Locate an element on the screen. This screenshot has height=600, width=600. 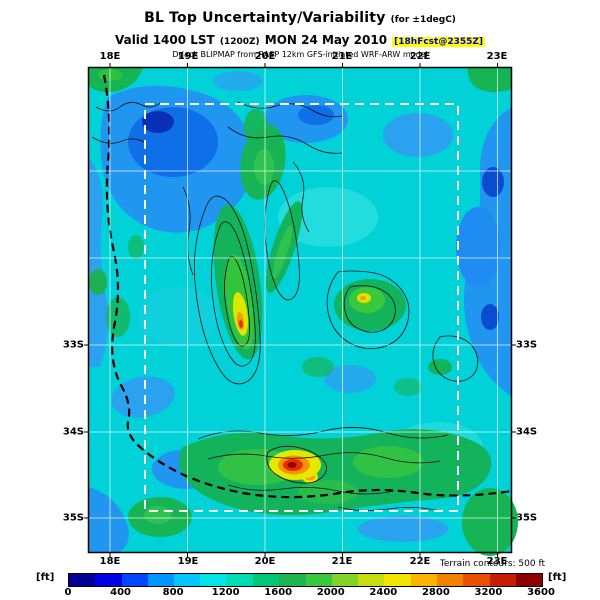
colorbar-tick-label: 2000 is located at coordinates (330, 592).